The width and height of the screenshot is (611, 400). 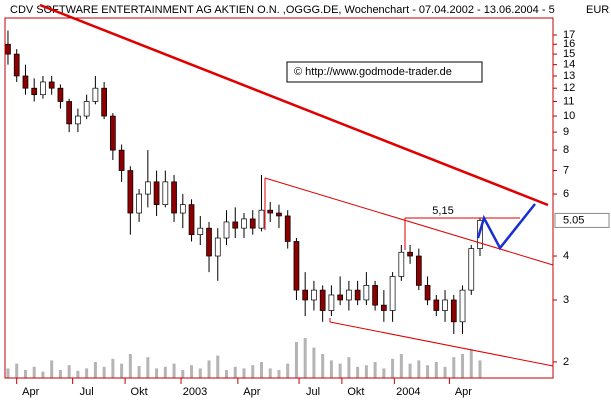 What do you see at coordinates (569, 76) in the screenshot?
I see `y-tick-label: 13` at bounding box center [569, 76].